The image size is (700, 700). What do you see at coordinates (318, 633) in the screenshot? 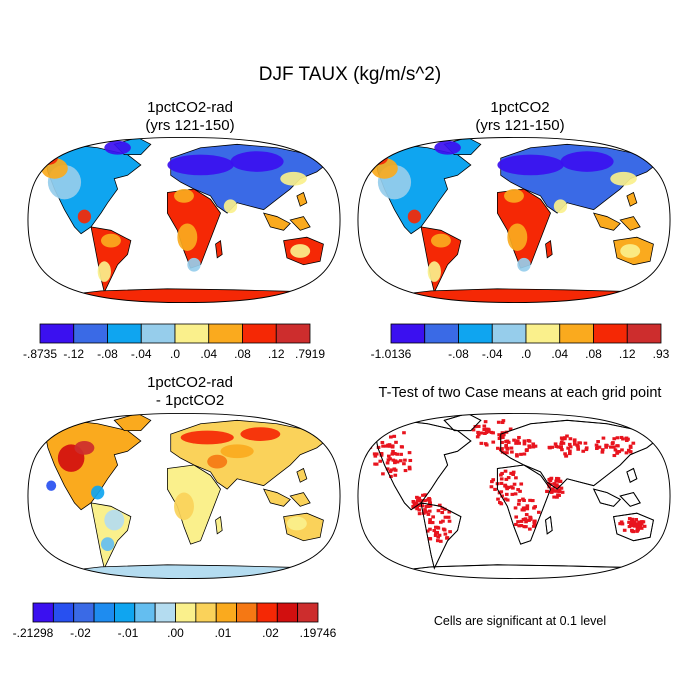
I see `colorbar-tick-label: .19746` at bounding box center [318, 633].